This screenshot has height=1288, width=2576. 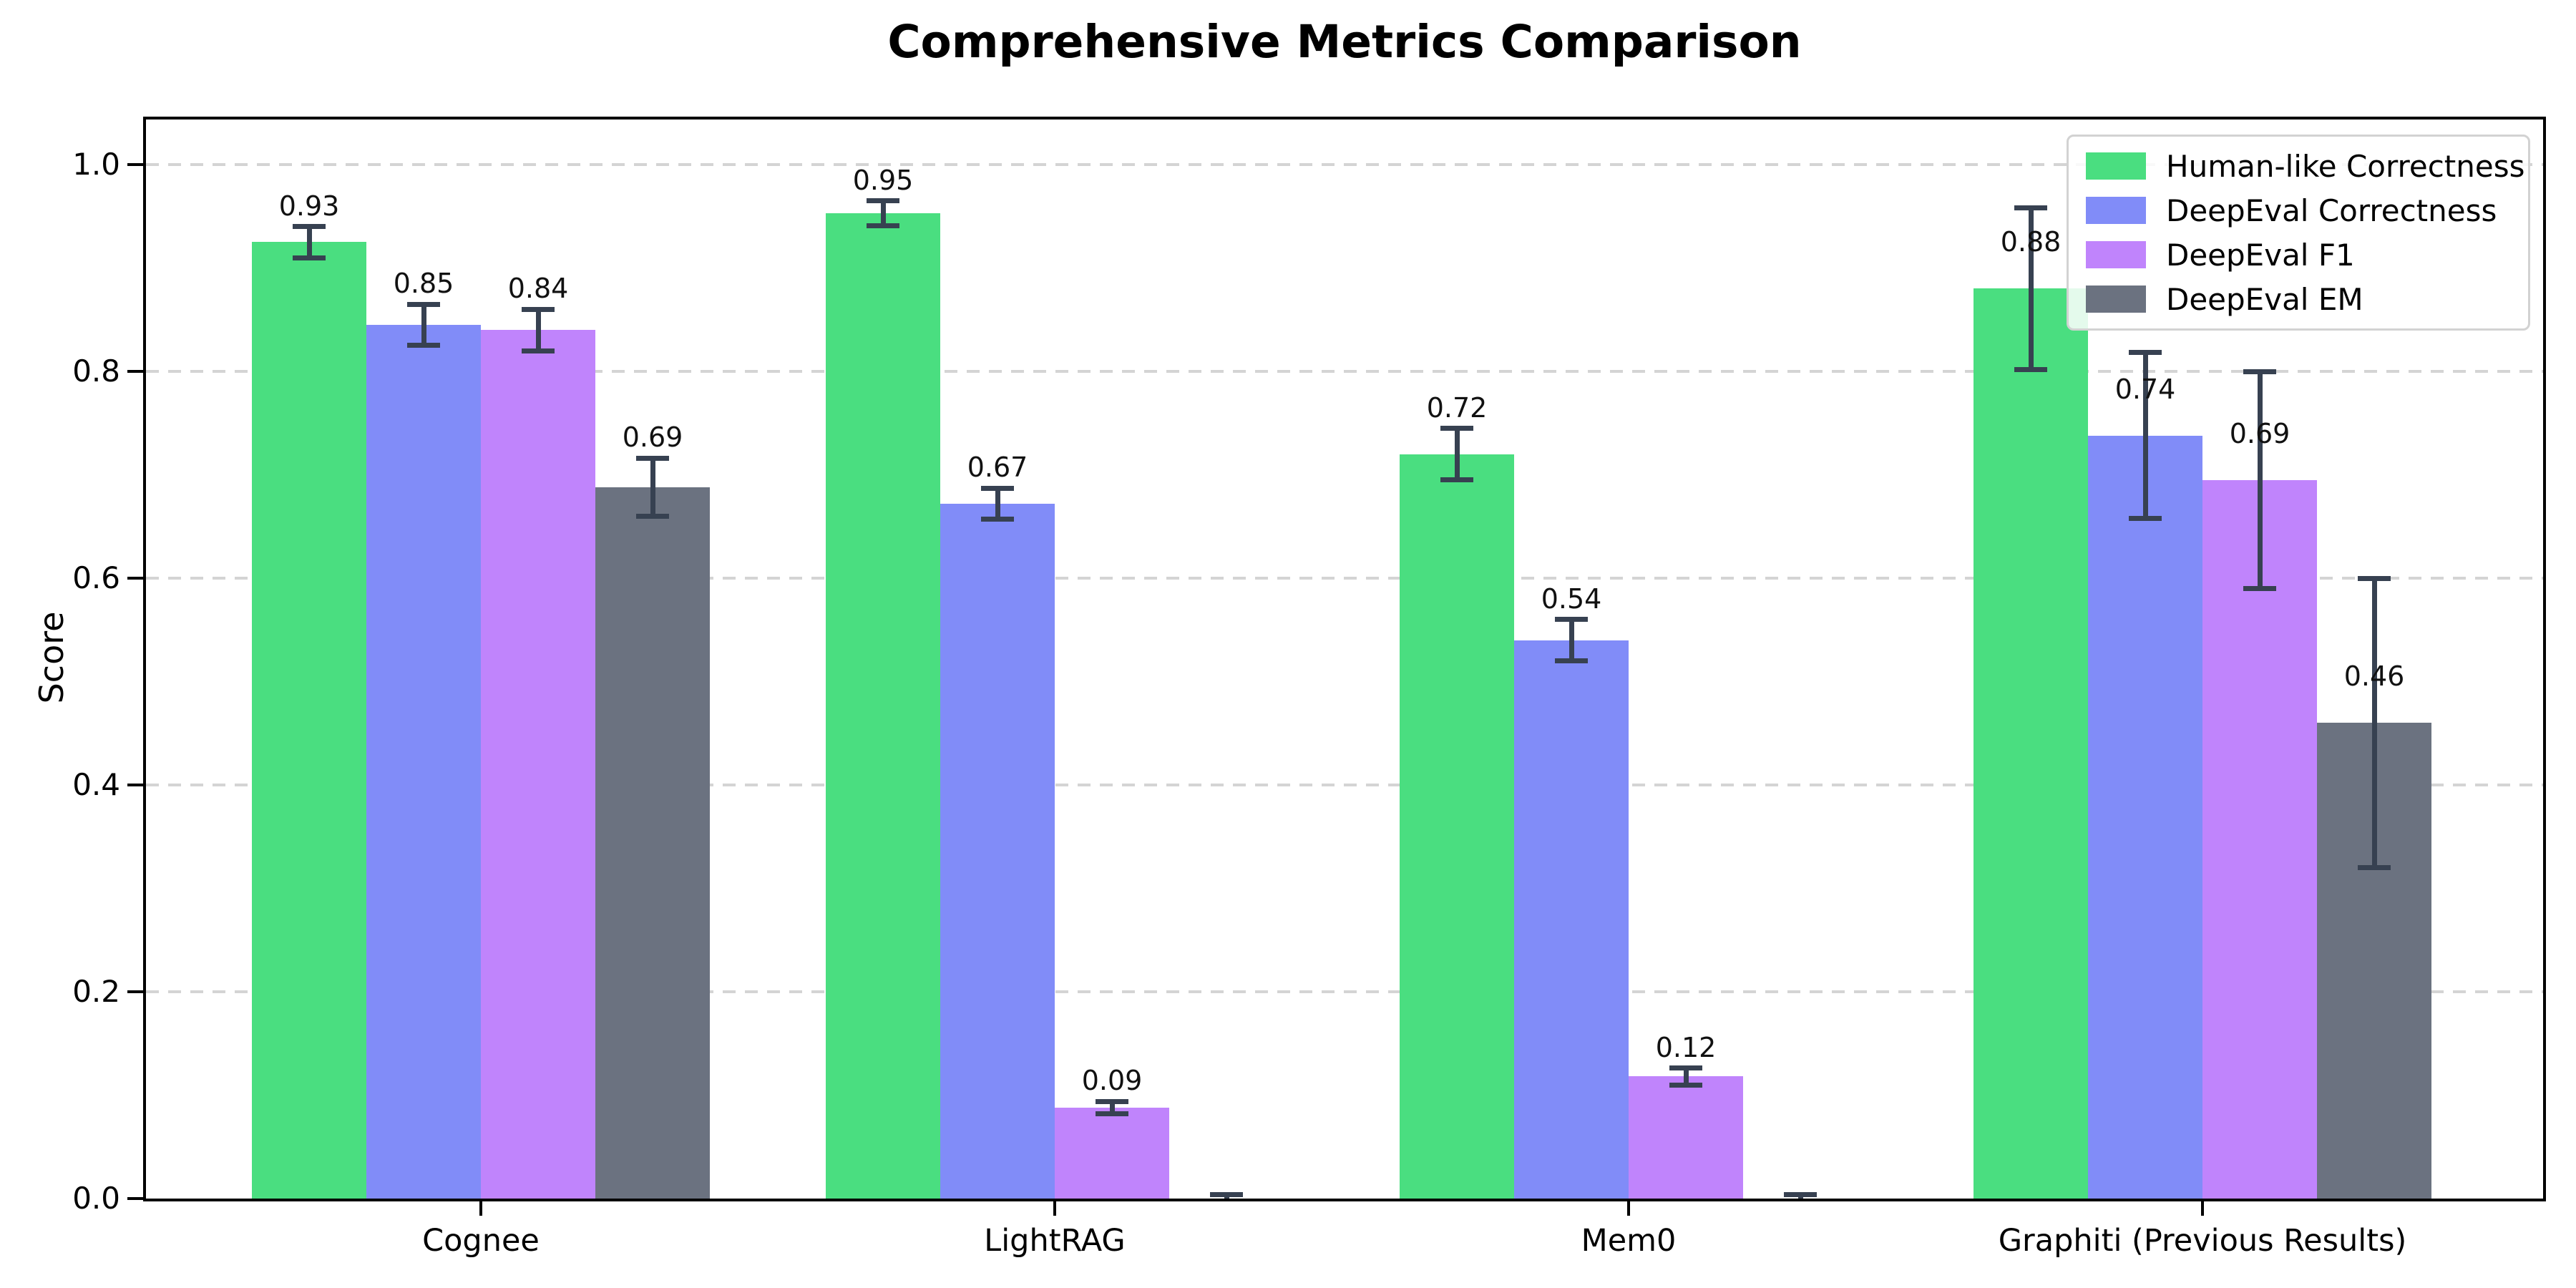 I want to click on y-tick-label: 0.4, so click(x=96, y=784).